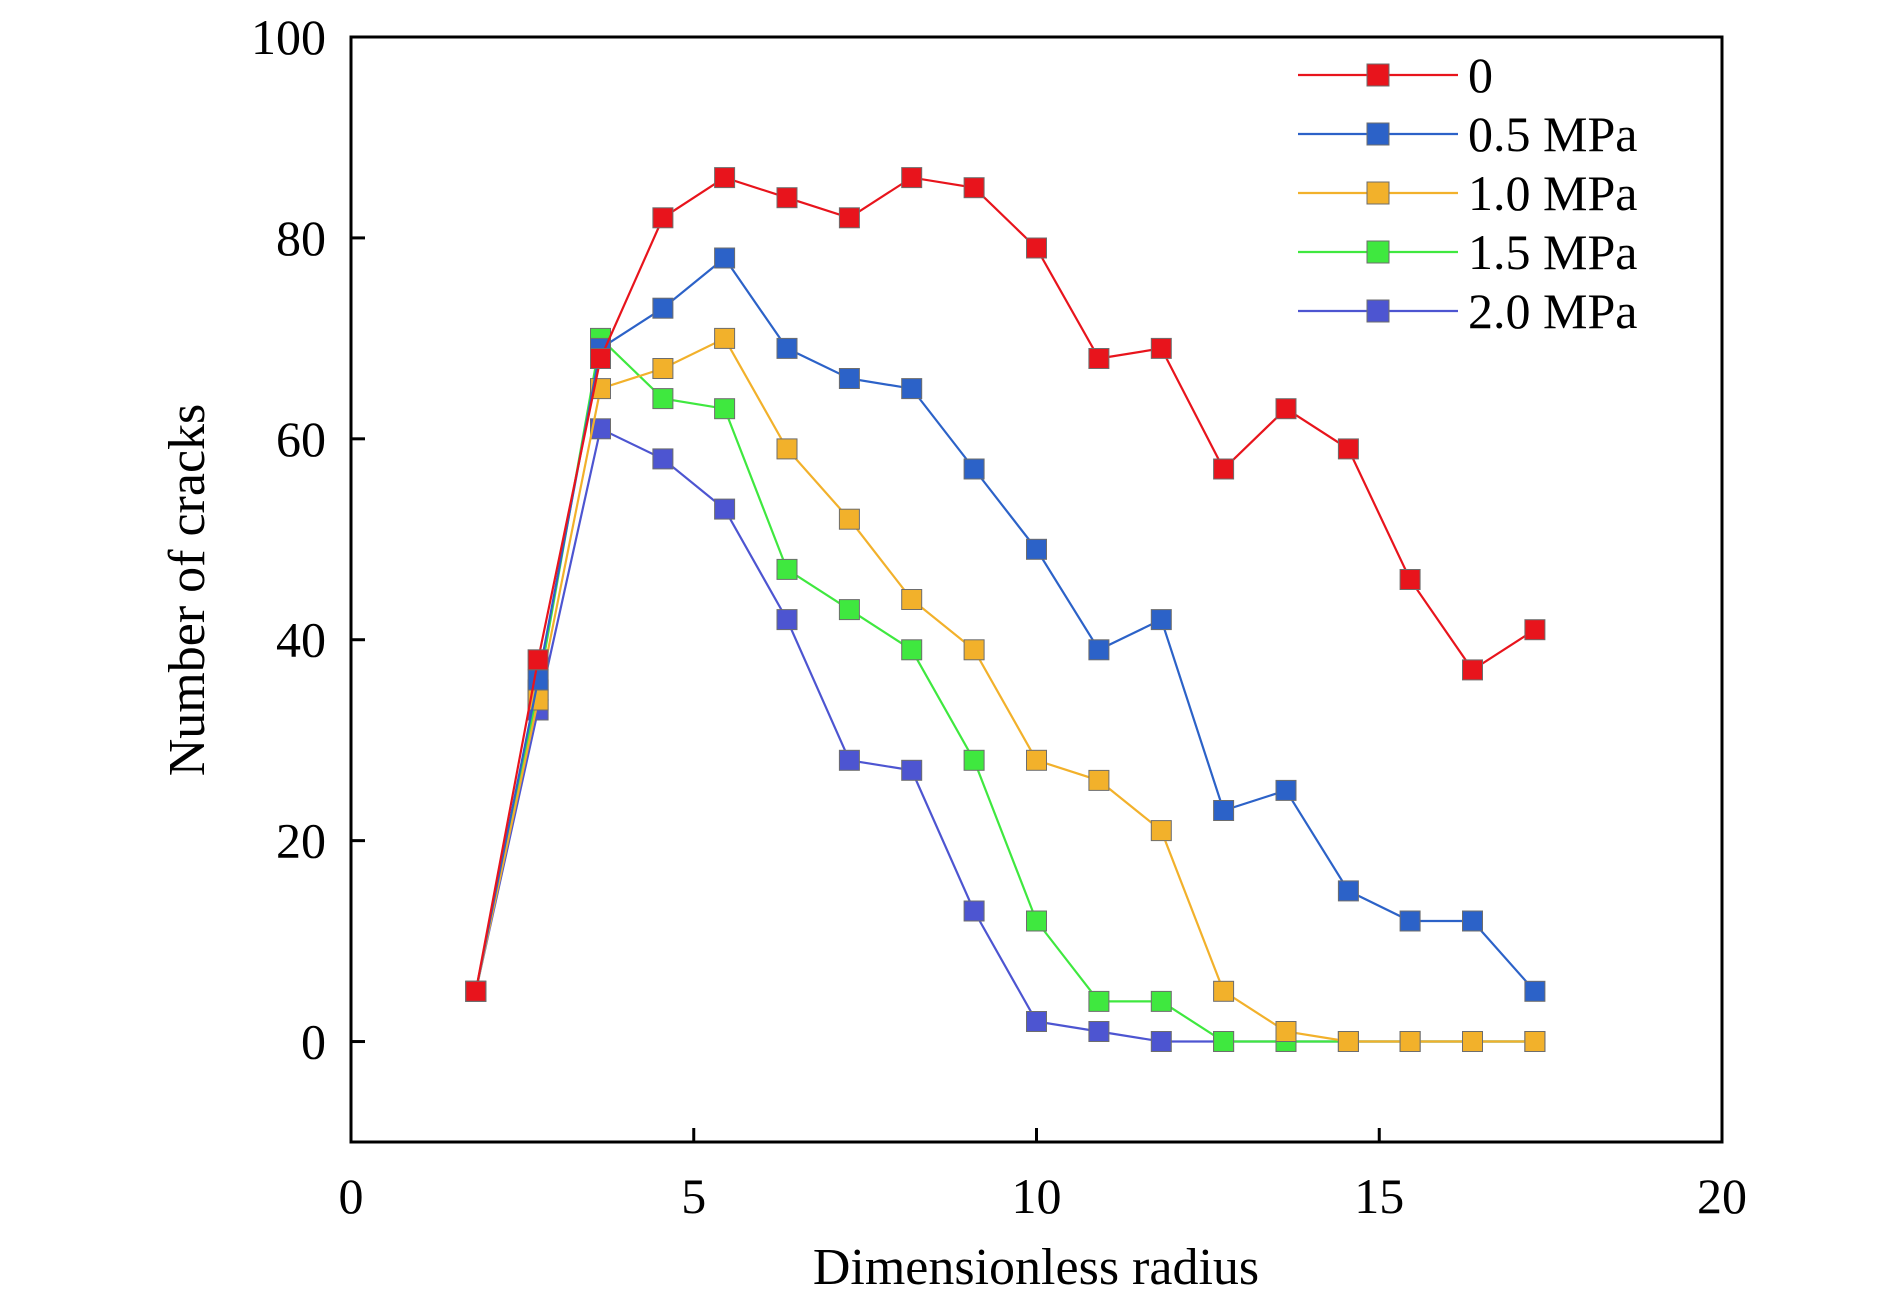 The height and width of the screenshot is (1293, 1890). What do you see at coordinates (1552, 193) in the screenshot?
I see `legend-label: 1.0 MPa` at bounding box center [1552, 193].